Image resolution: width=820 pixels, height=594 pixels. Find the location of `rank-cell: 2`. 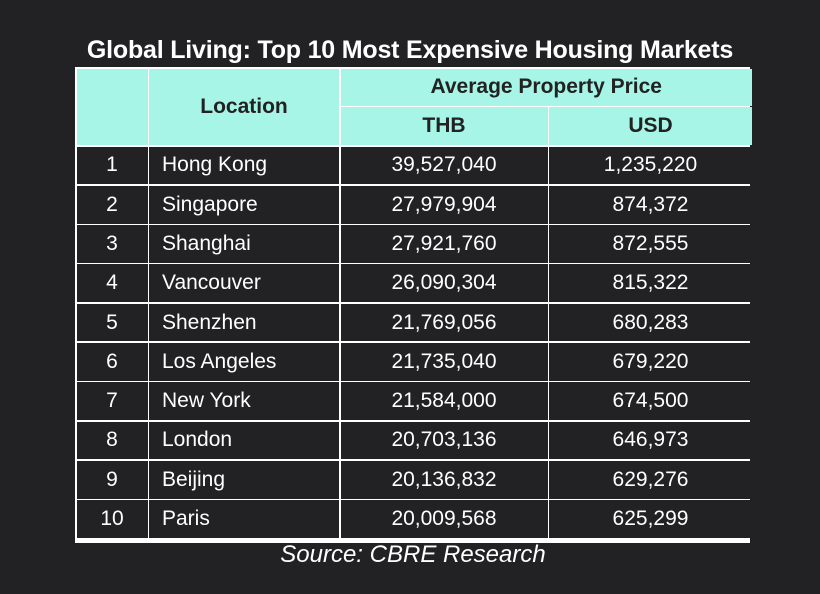

rank-cell: 2 is located at coordinates (112, 204).